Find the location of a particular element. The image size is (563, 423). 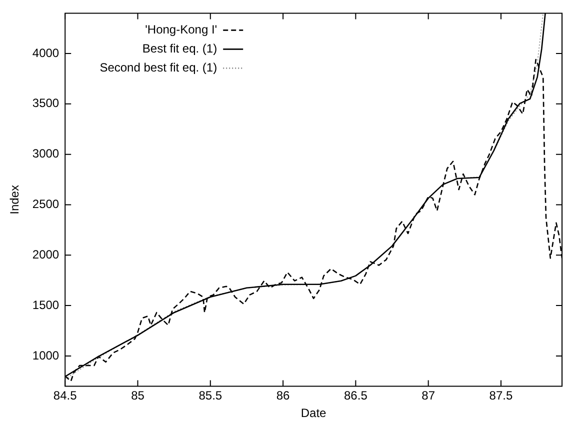

x-tick-label: 85 is located at coordinates (138, 395).